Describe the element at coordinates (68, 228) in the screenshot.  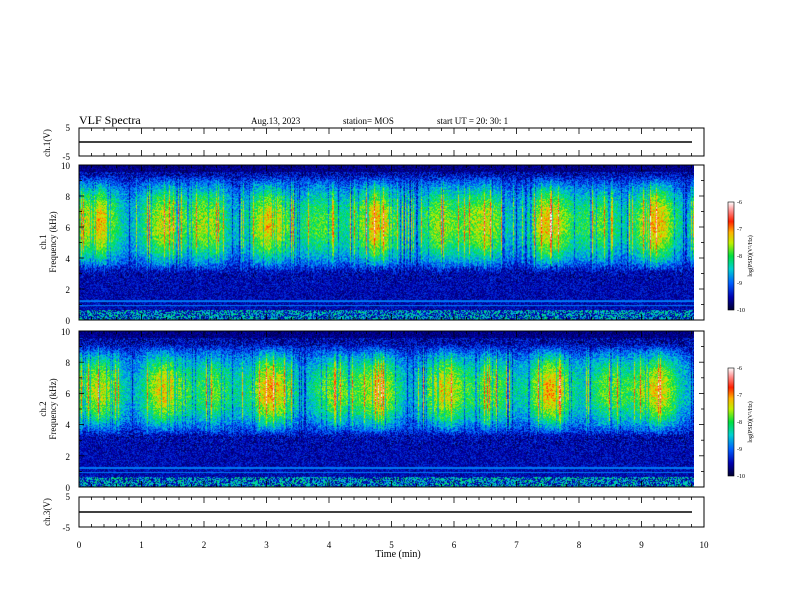
I see `ch1-ytick-6: 6` at that location.